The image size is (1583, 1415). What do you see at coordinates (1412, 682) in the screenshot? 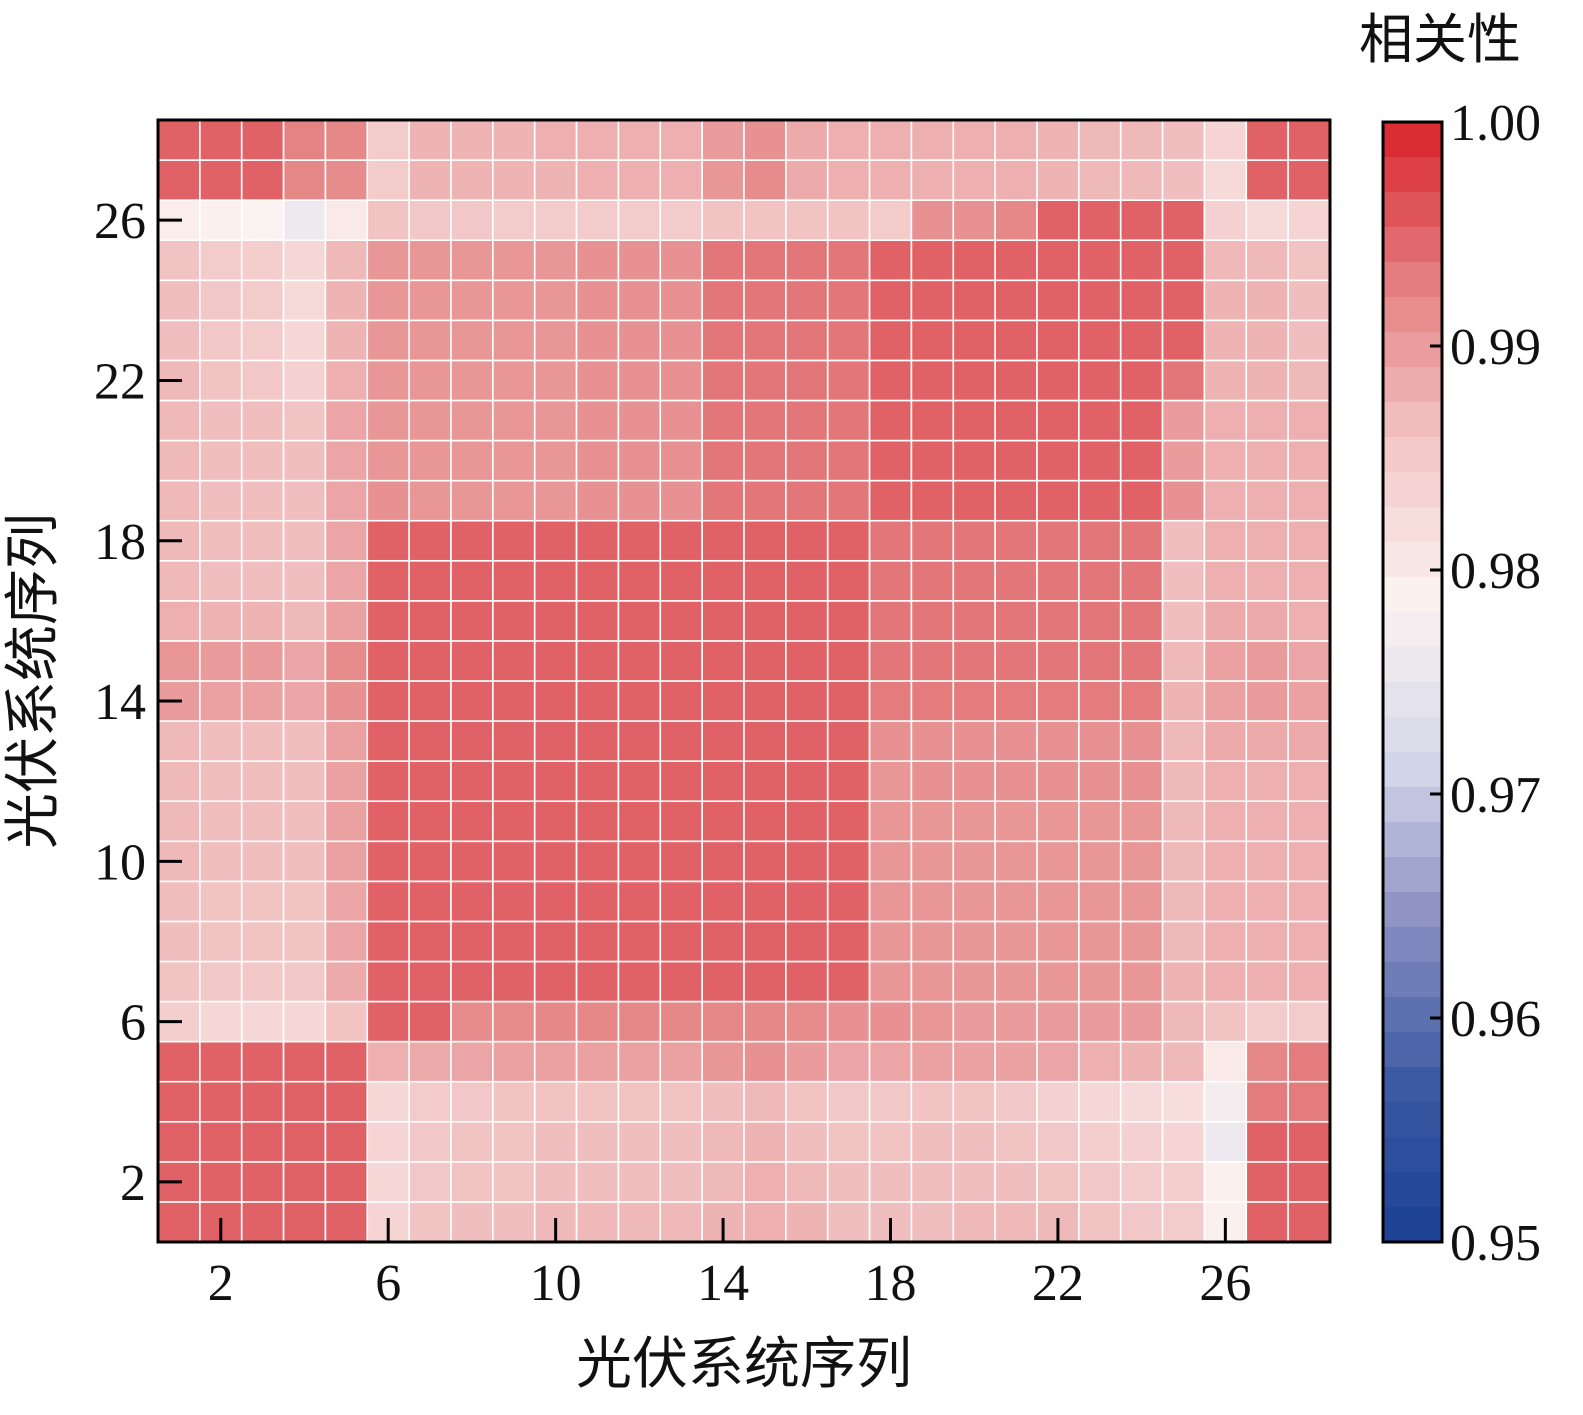
I see `colorbar-frame` at bounding box center [1412, 682].